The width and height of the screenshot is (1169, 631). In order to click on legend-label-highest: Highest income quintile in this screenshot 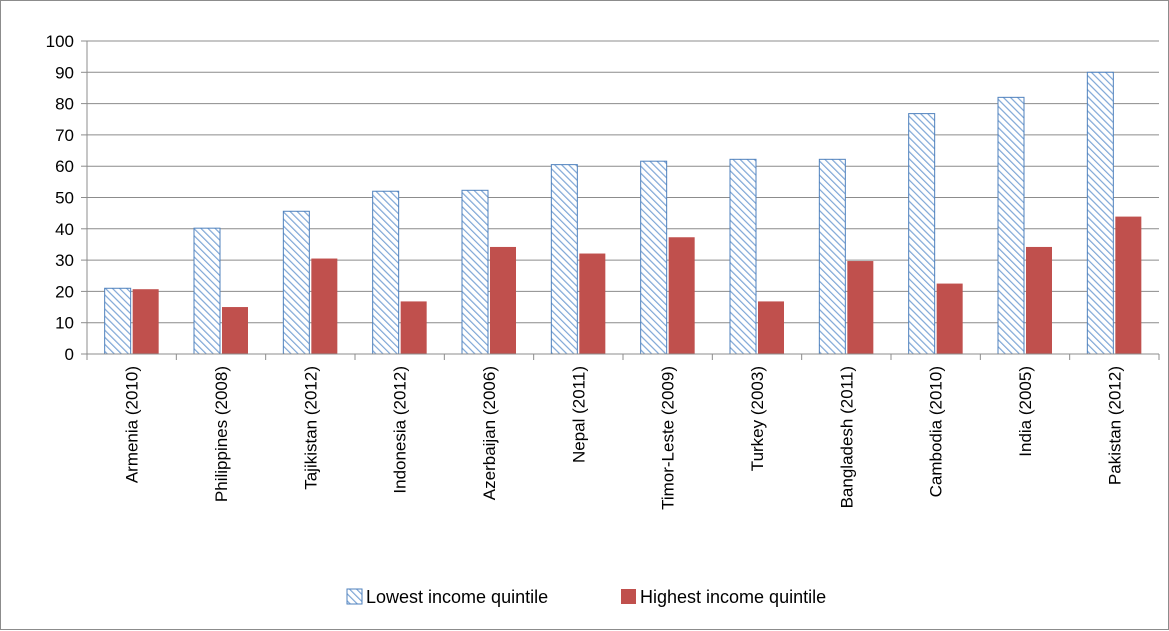, I will do `click(733, 597)`.